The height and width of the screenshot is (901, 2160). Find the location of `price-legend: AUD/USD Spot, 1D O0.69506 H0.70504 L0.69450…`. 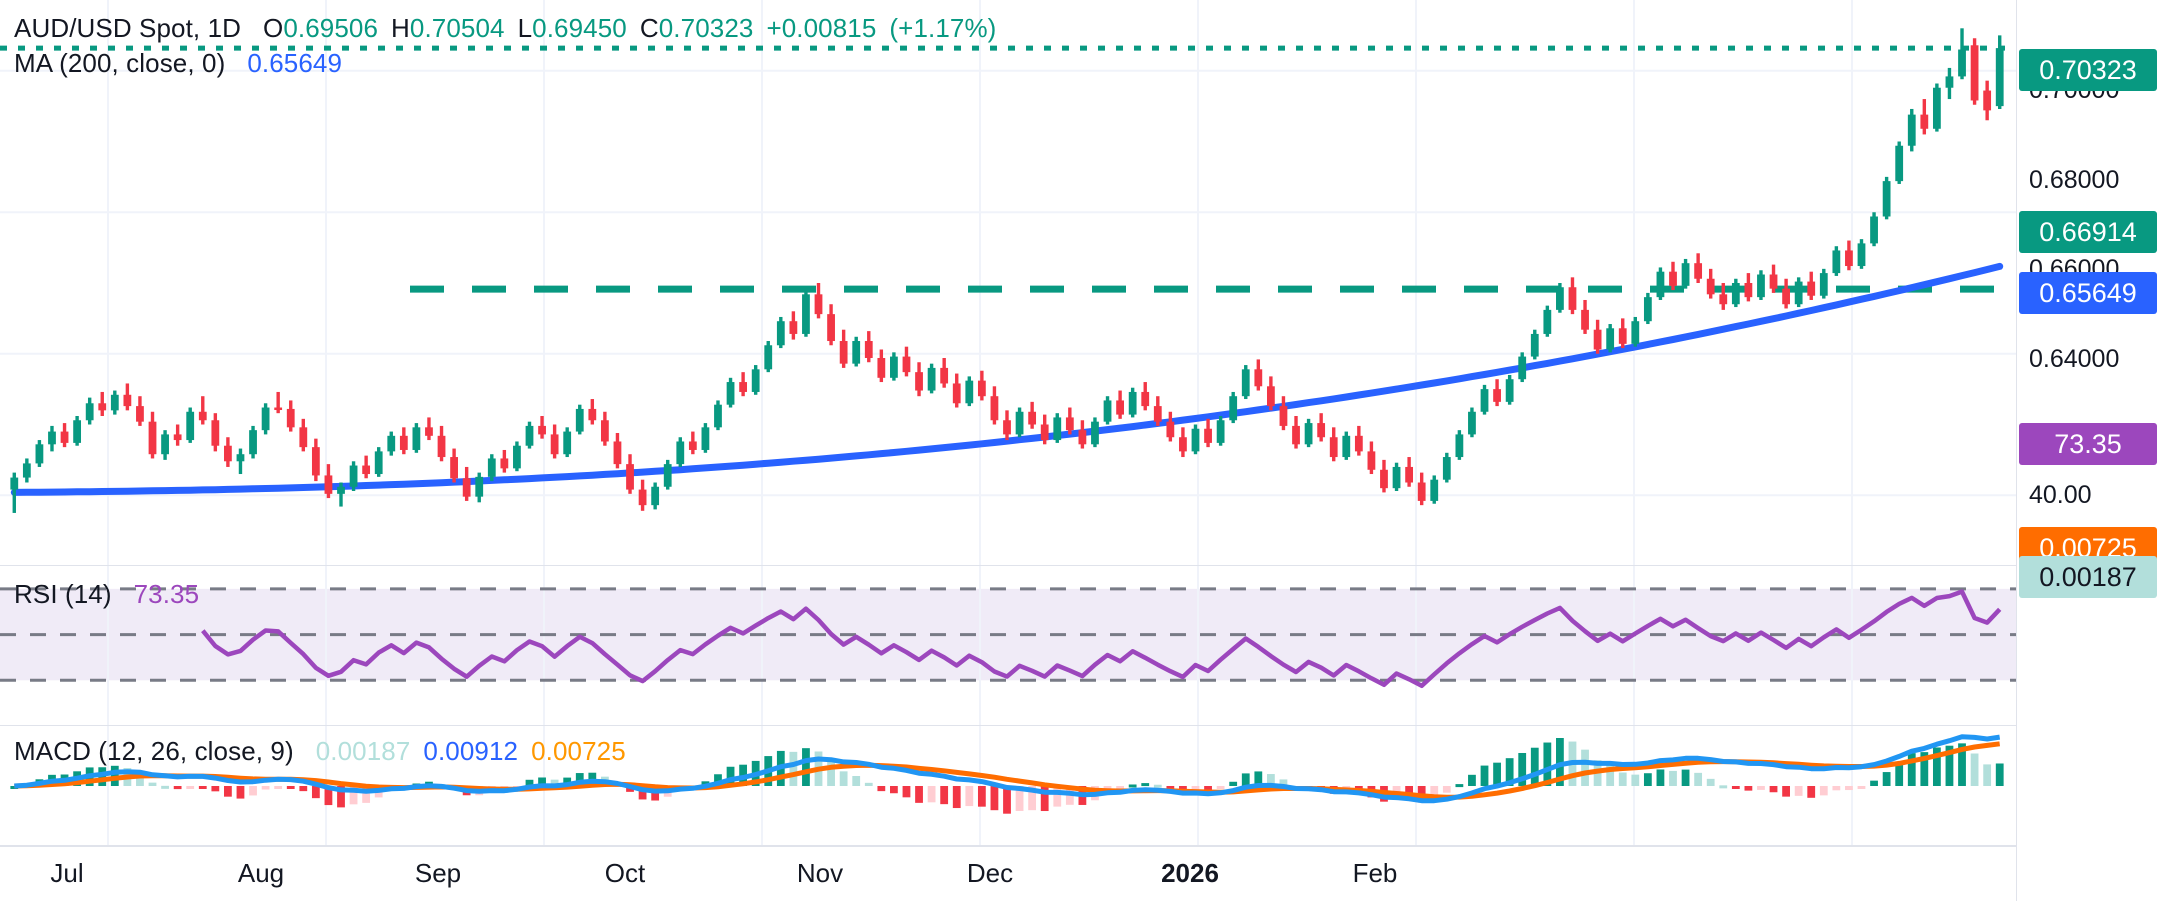

price-legend: AUD/USD Spot, 1D O0.69506 H0.70504 L0.69450… is located at coordinates (505, 28).